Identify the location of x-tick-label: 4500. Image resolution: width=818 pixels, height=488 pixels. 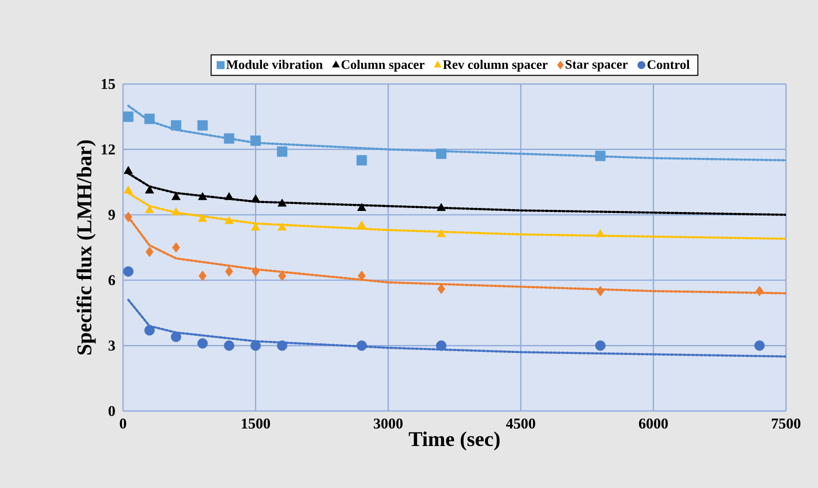
(521, 423).